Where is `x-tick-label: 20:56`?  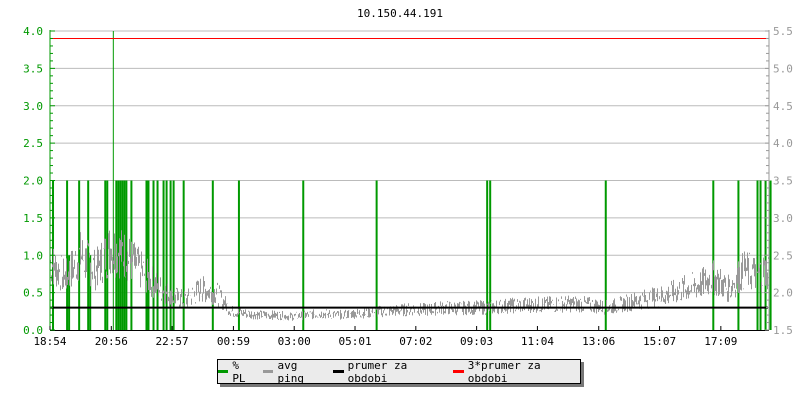
x-tick-label: 20:56 is located at coordinates (111, 341).